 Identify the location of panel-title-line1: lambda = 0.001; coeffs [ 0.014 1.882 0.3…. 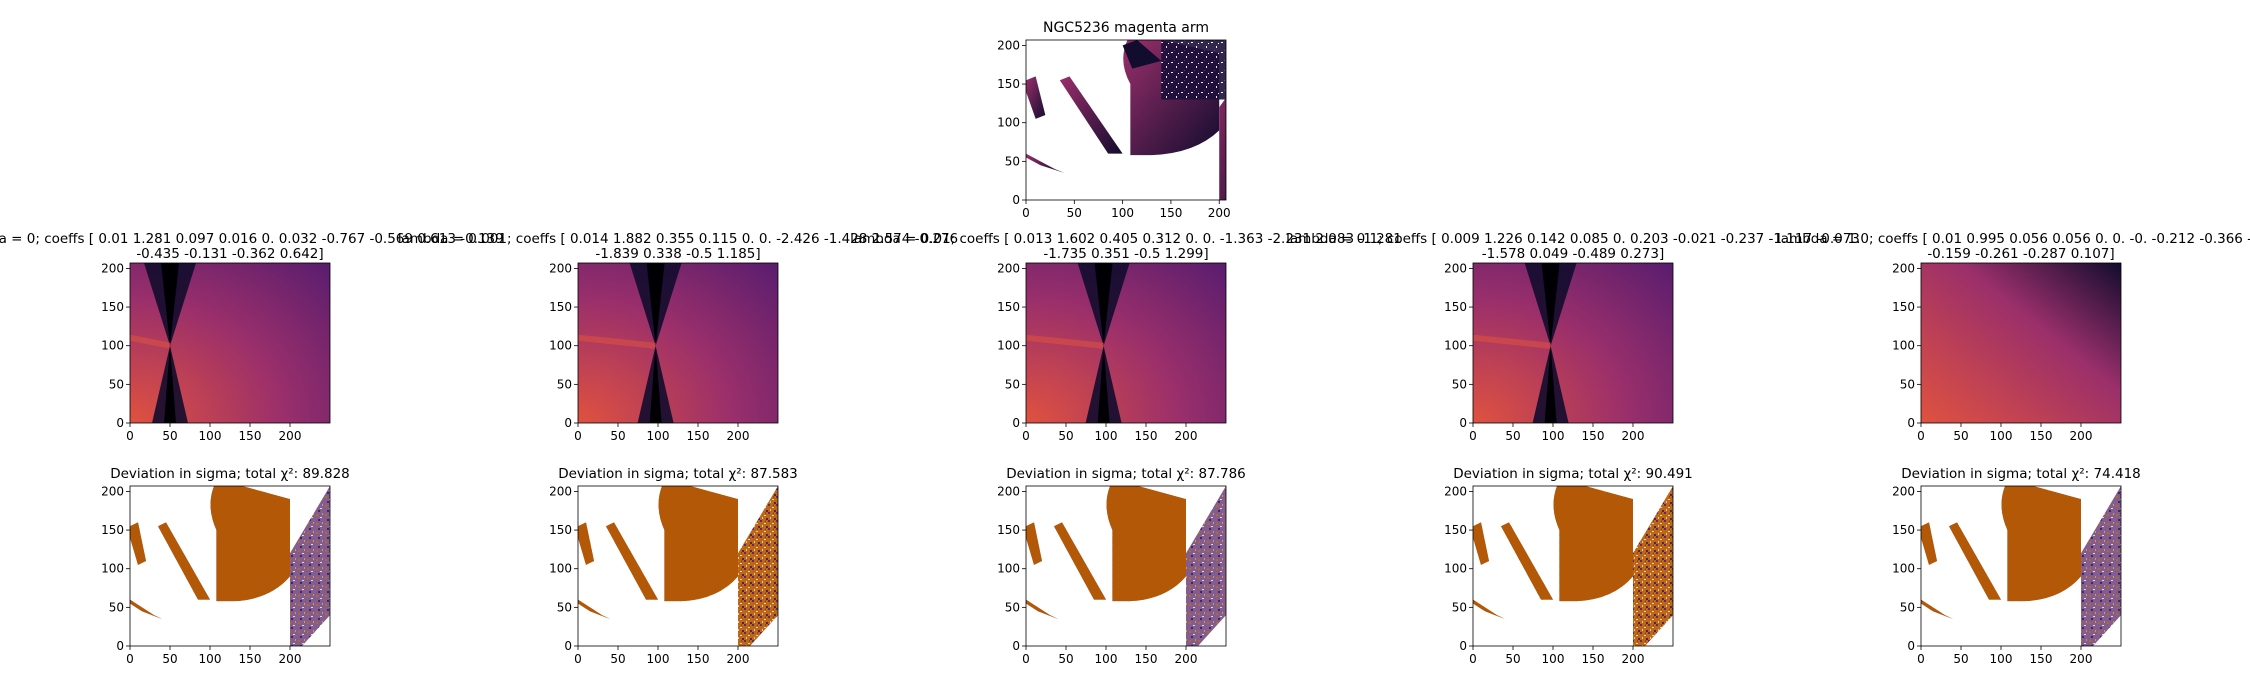
(678, 239).